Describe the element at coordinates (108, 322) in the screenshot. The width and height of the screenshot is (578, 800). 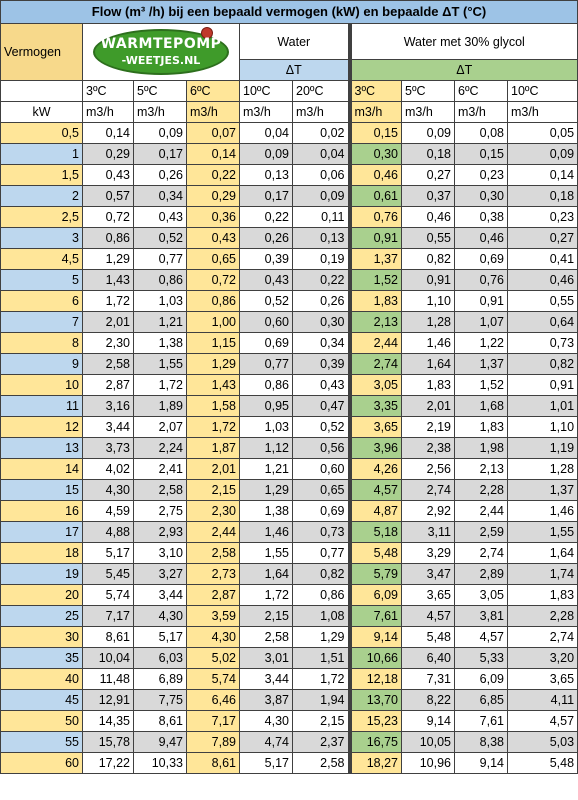
I see `water-3c-cell: 2,01` at that location.